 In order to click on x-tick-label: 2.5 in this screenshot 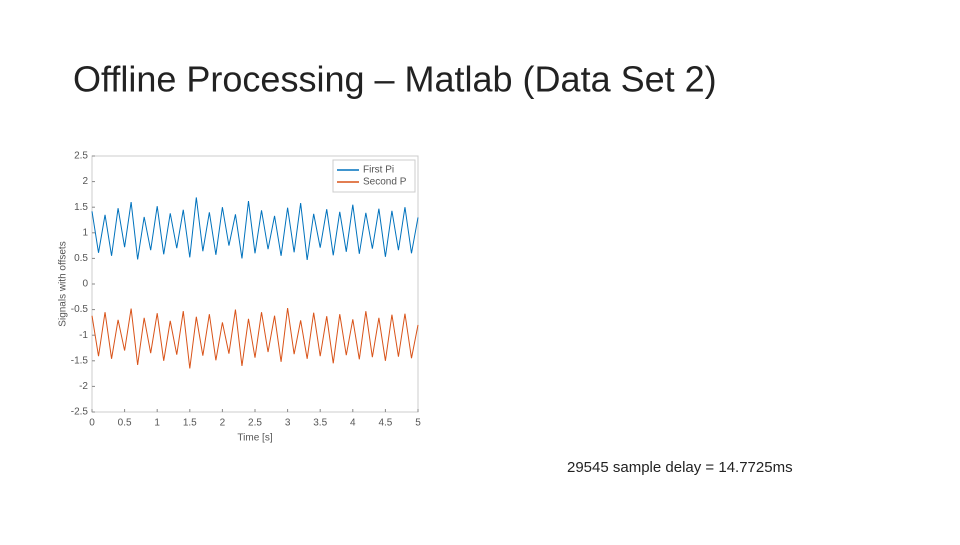, I will do `click(255, 423)`.